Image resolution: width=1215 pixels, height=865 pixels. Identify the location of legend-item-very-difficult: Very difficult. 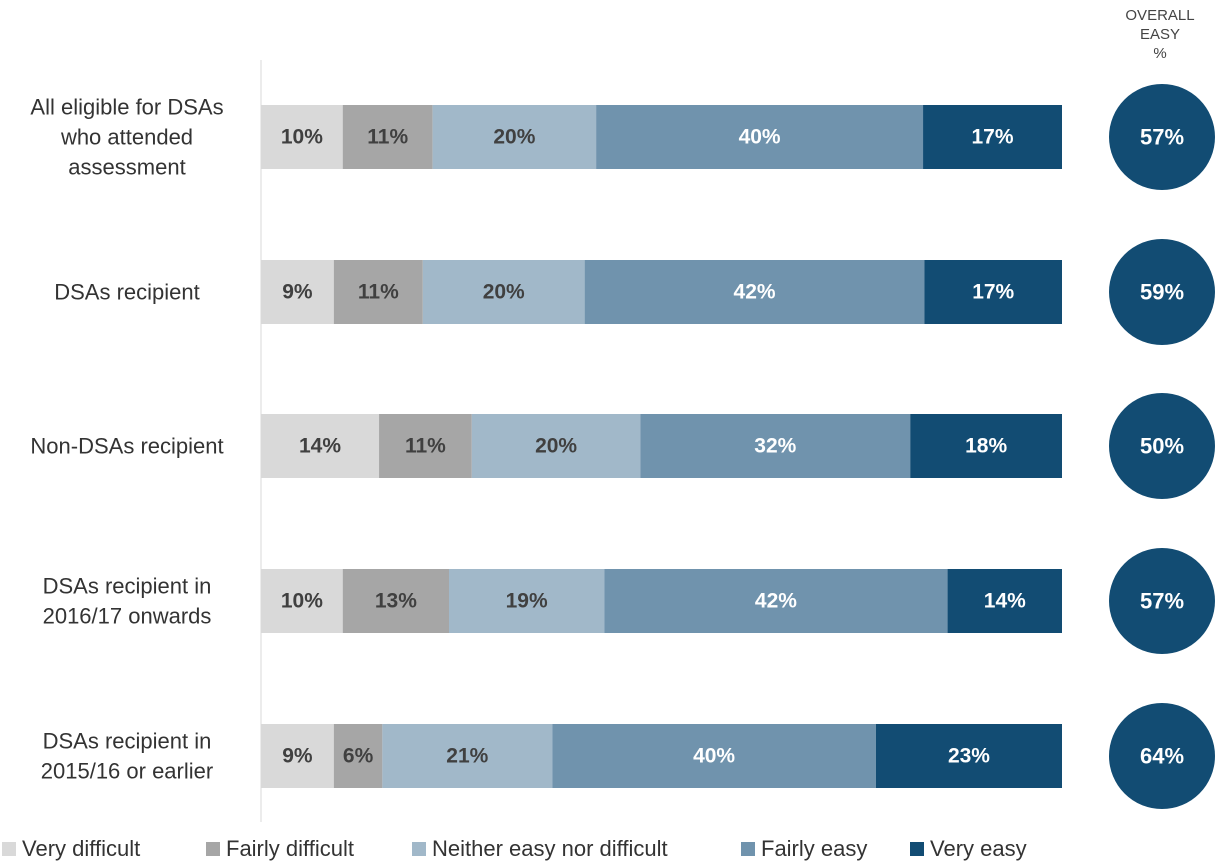
(71, 849).